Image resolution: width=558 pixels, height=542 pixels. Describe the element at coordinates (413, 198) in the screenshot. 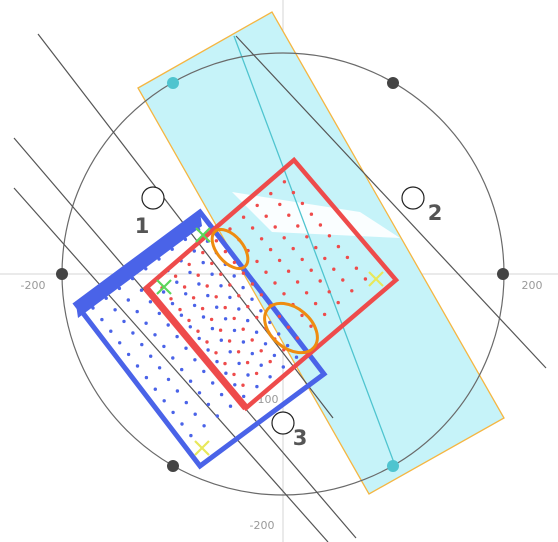

I see `open-circle` at that location.